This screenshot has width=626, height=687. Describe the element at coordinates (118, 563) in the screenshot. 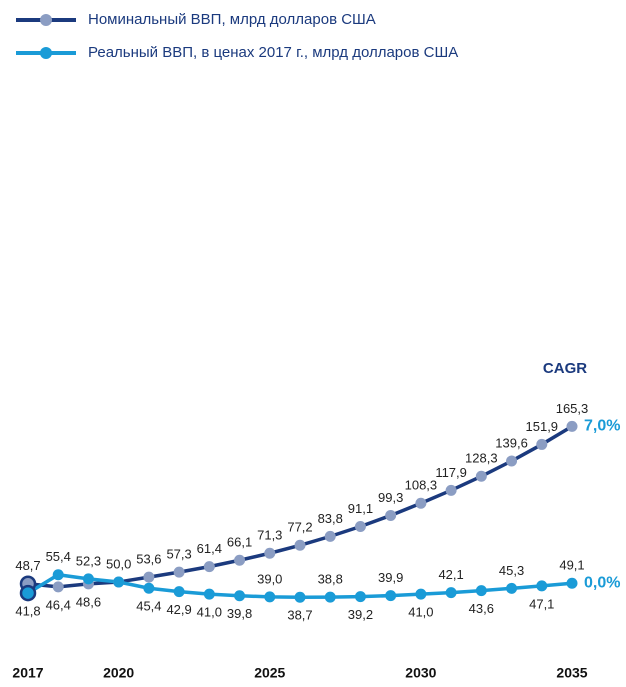

I see `data-label: 50,0` at that location.